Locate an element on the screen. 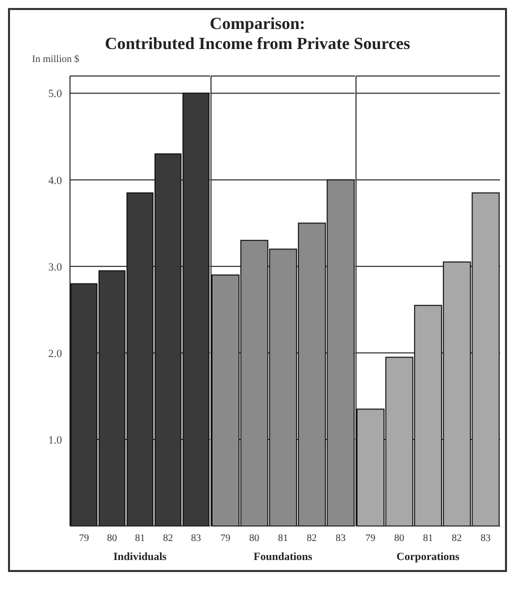 The height and width of the screenshot is (592, 511). y-tick-label: 5.0 is located at coordinates (55, 94).